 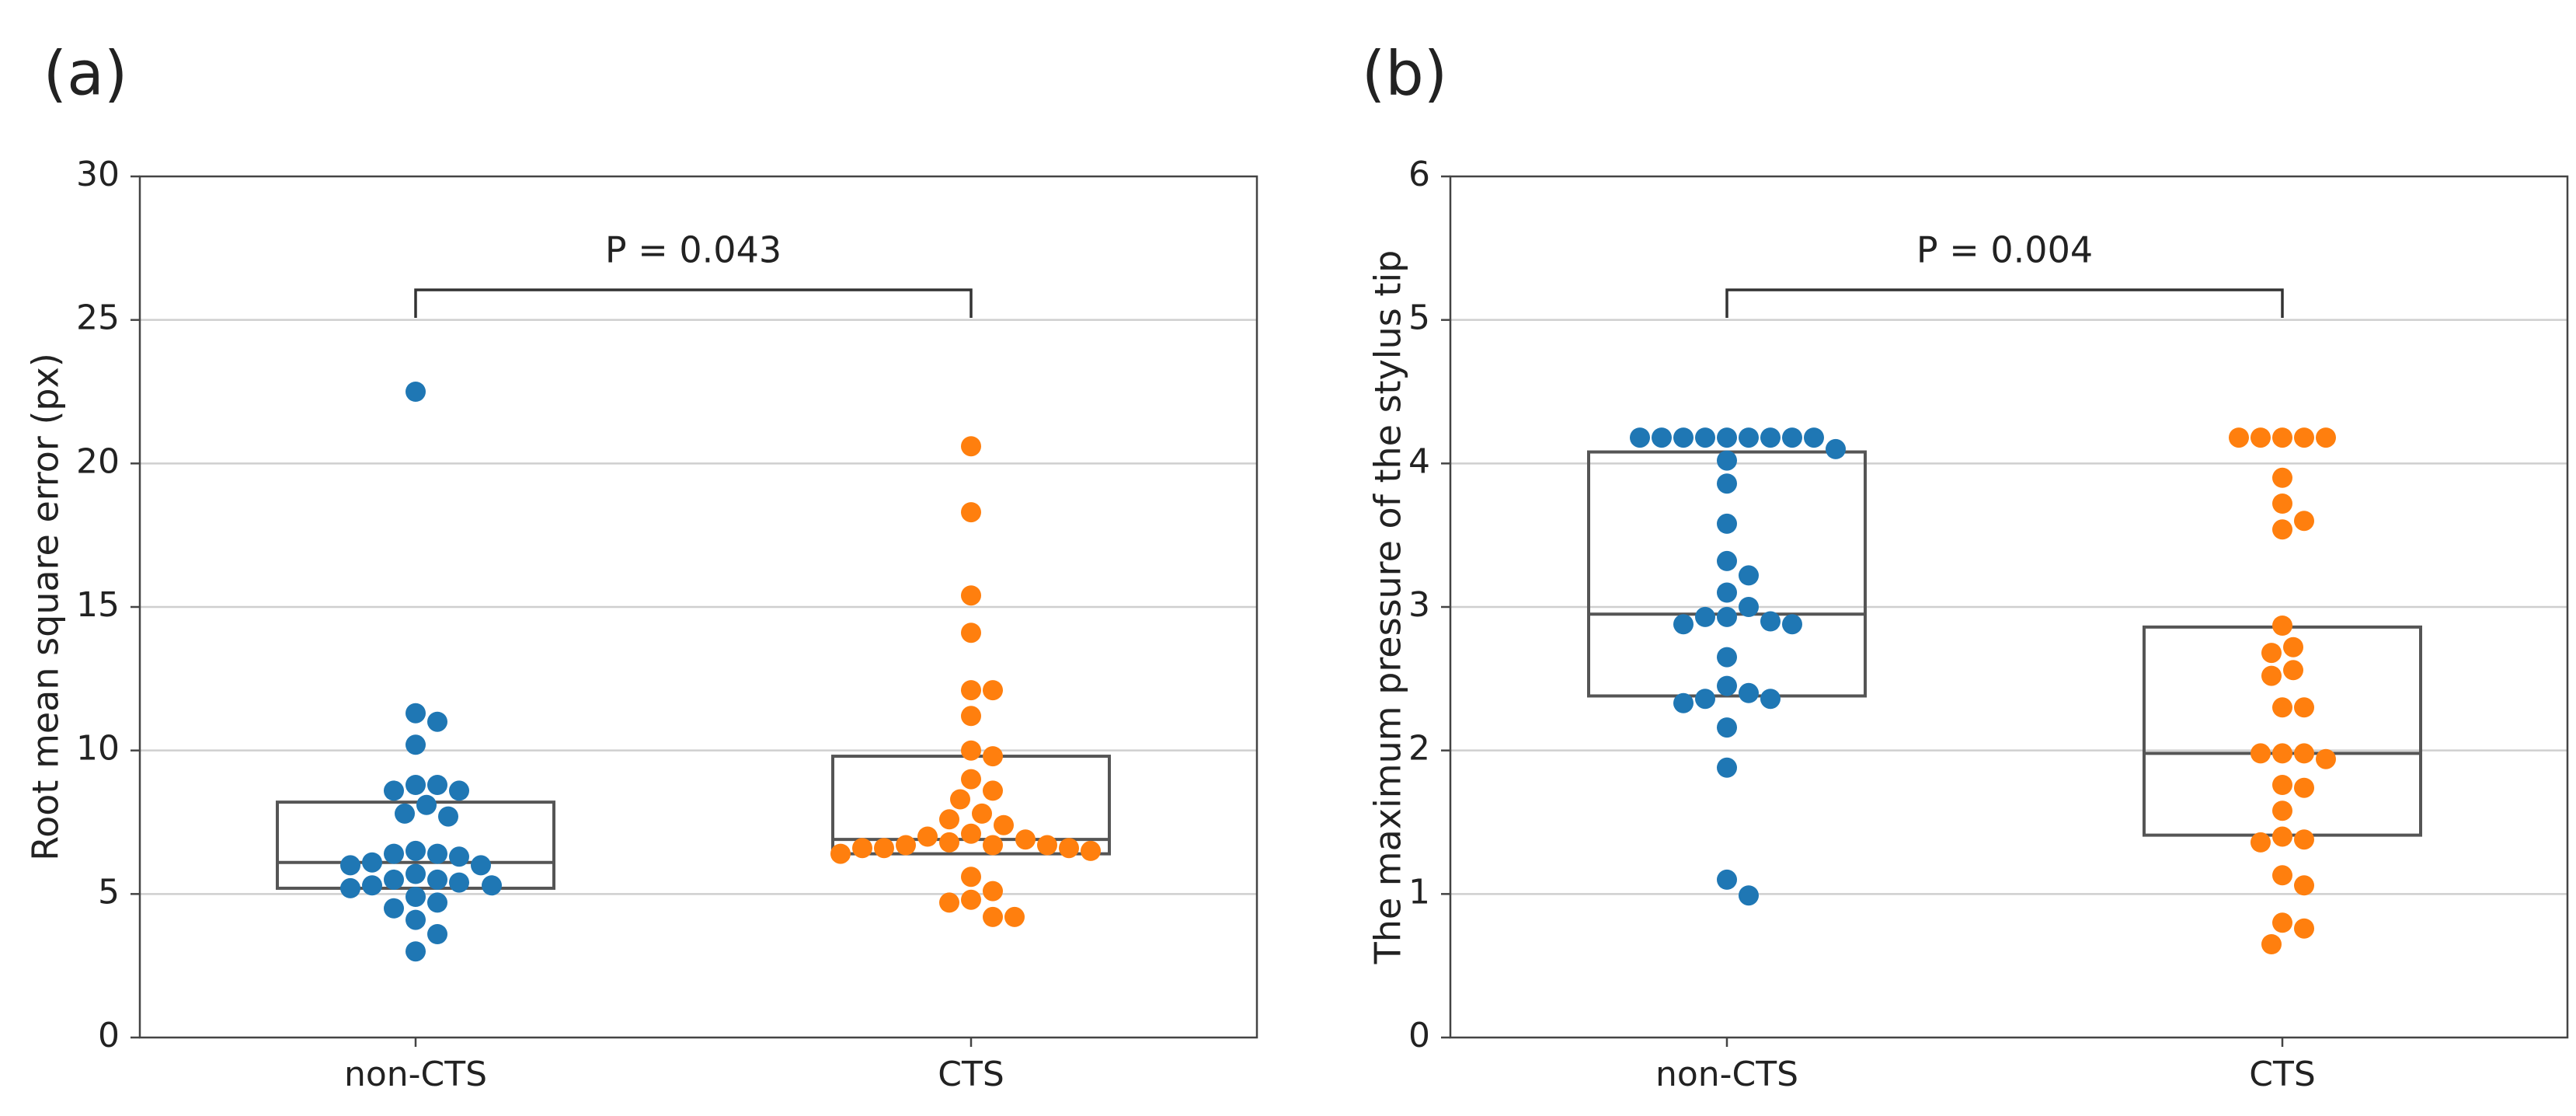 What do you see at coordinates (693, 250) in the screenshot?
I see `panel-a-p-value: P = 0.043` at bounding box center [693, 250].